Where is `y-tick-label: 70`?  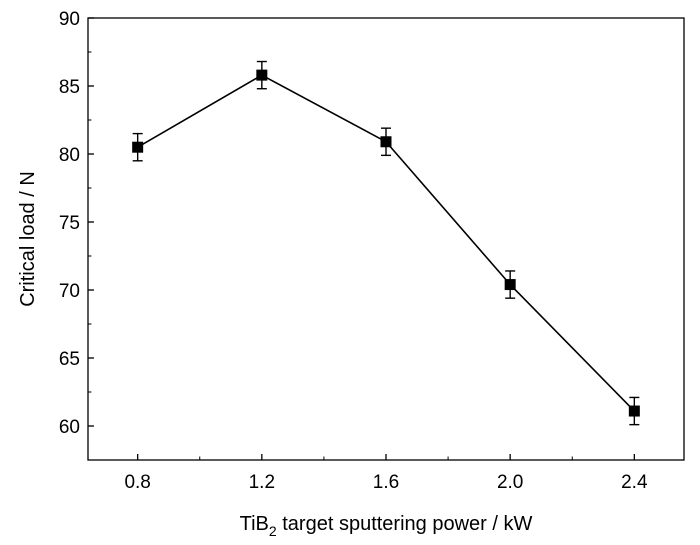 y-tick-label: 70 is located at coordinates (69, 291).